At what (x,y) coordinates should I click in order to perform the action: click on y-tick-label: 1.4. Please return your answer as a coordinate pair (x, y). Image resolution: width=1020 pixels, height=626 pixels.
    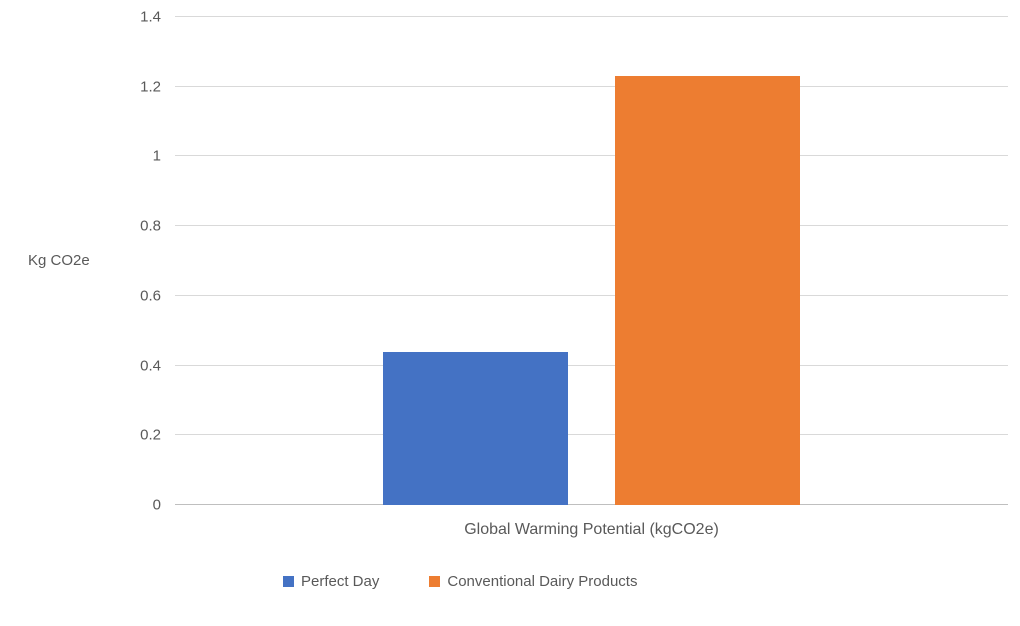
    Looking at the image, I should click on (150, 17).